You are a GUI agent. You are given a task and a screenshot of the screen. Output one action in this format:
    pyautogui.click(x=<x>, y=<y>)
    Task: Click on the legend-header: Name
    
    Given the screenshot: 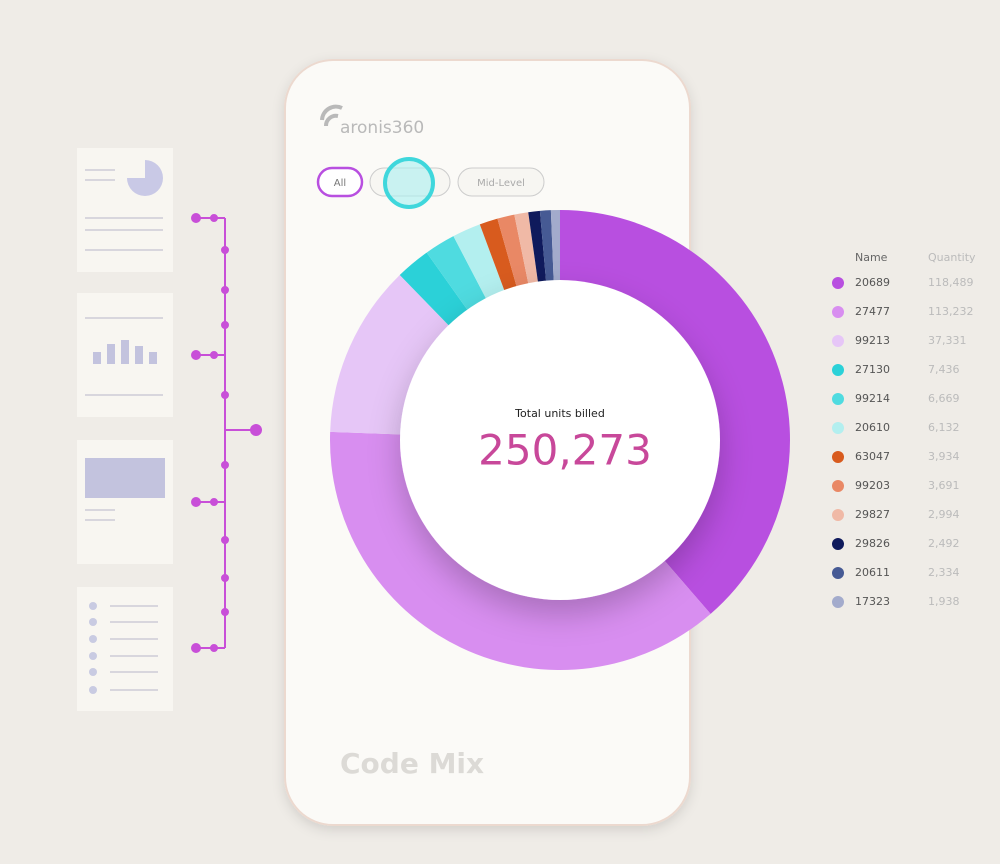 What is the action you would take?
    pyautogui.click(x=871, y=257)
    